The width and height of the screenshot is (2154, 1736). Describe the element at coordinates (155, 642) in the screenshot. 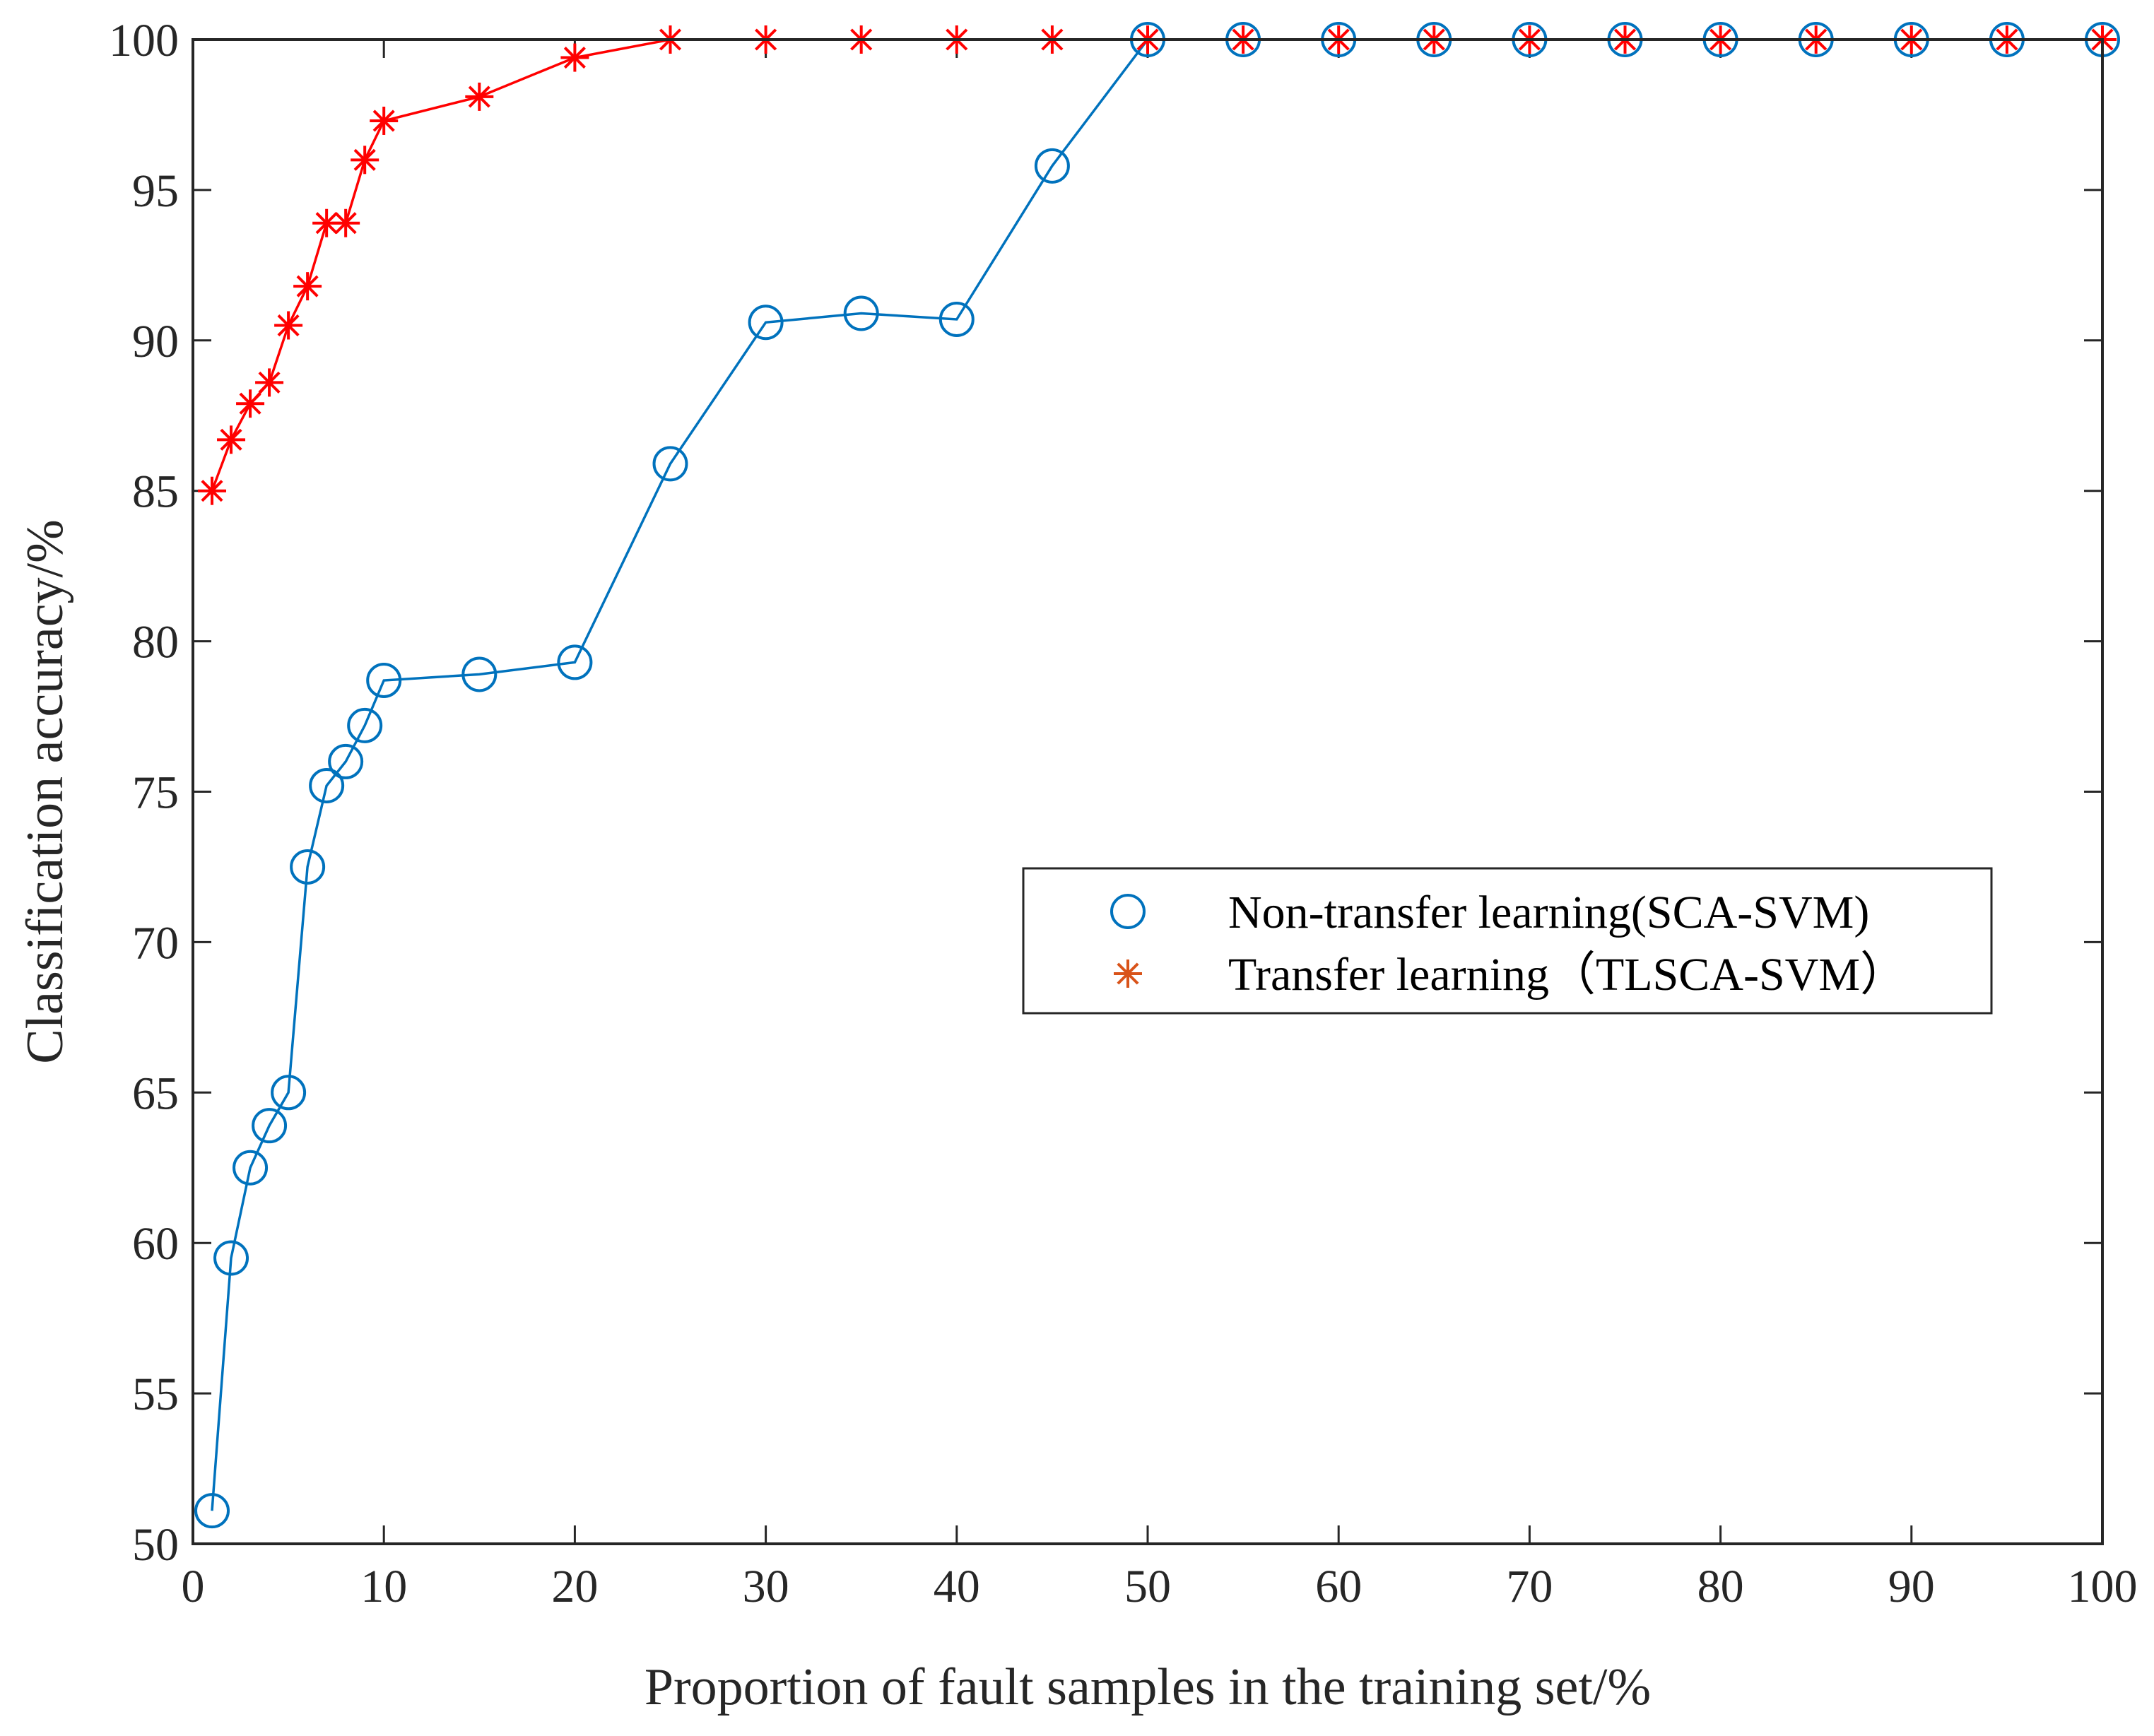

I see `y-tick-label: 80` at that location.